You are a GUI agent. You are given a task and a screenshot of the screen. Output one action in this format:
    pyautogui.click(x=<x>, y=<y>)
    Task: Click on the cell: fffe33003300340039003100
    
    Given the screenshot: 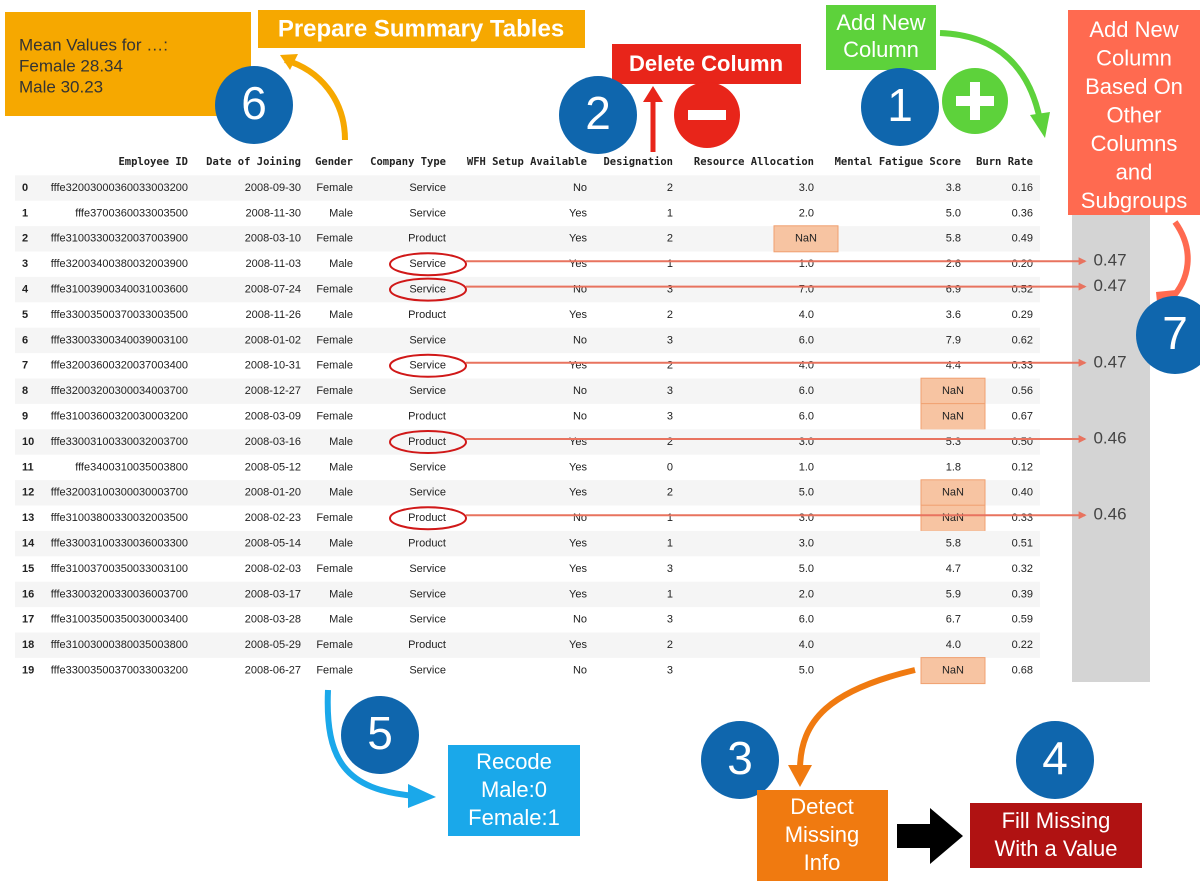 What is the action you would take?
    pyautogui.click(x=119, y=340)
    